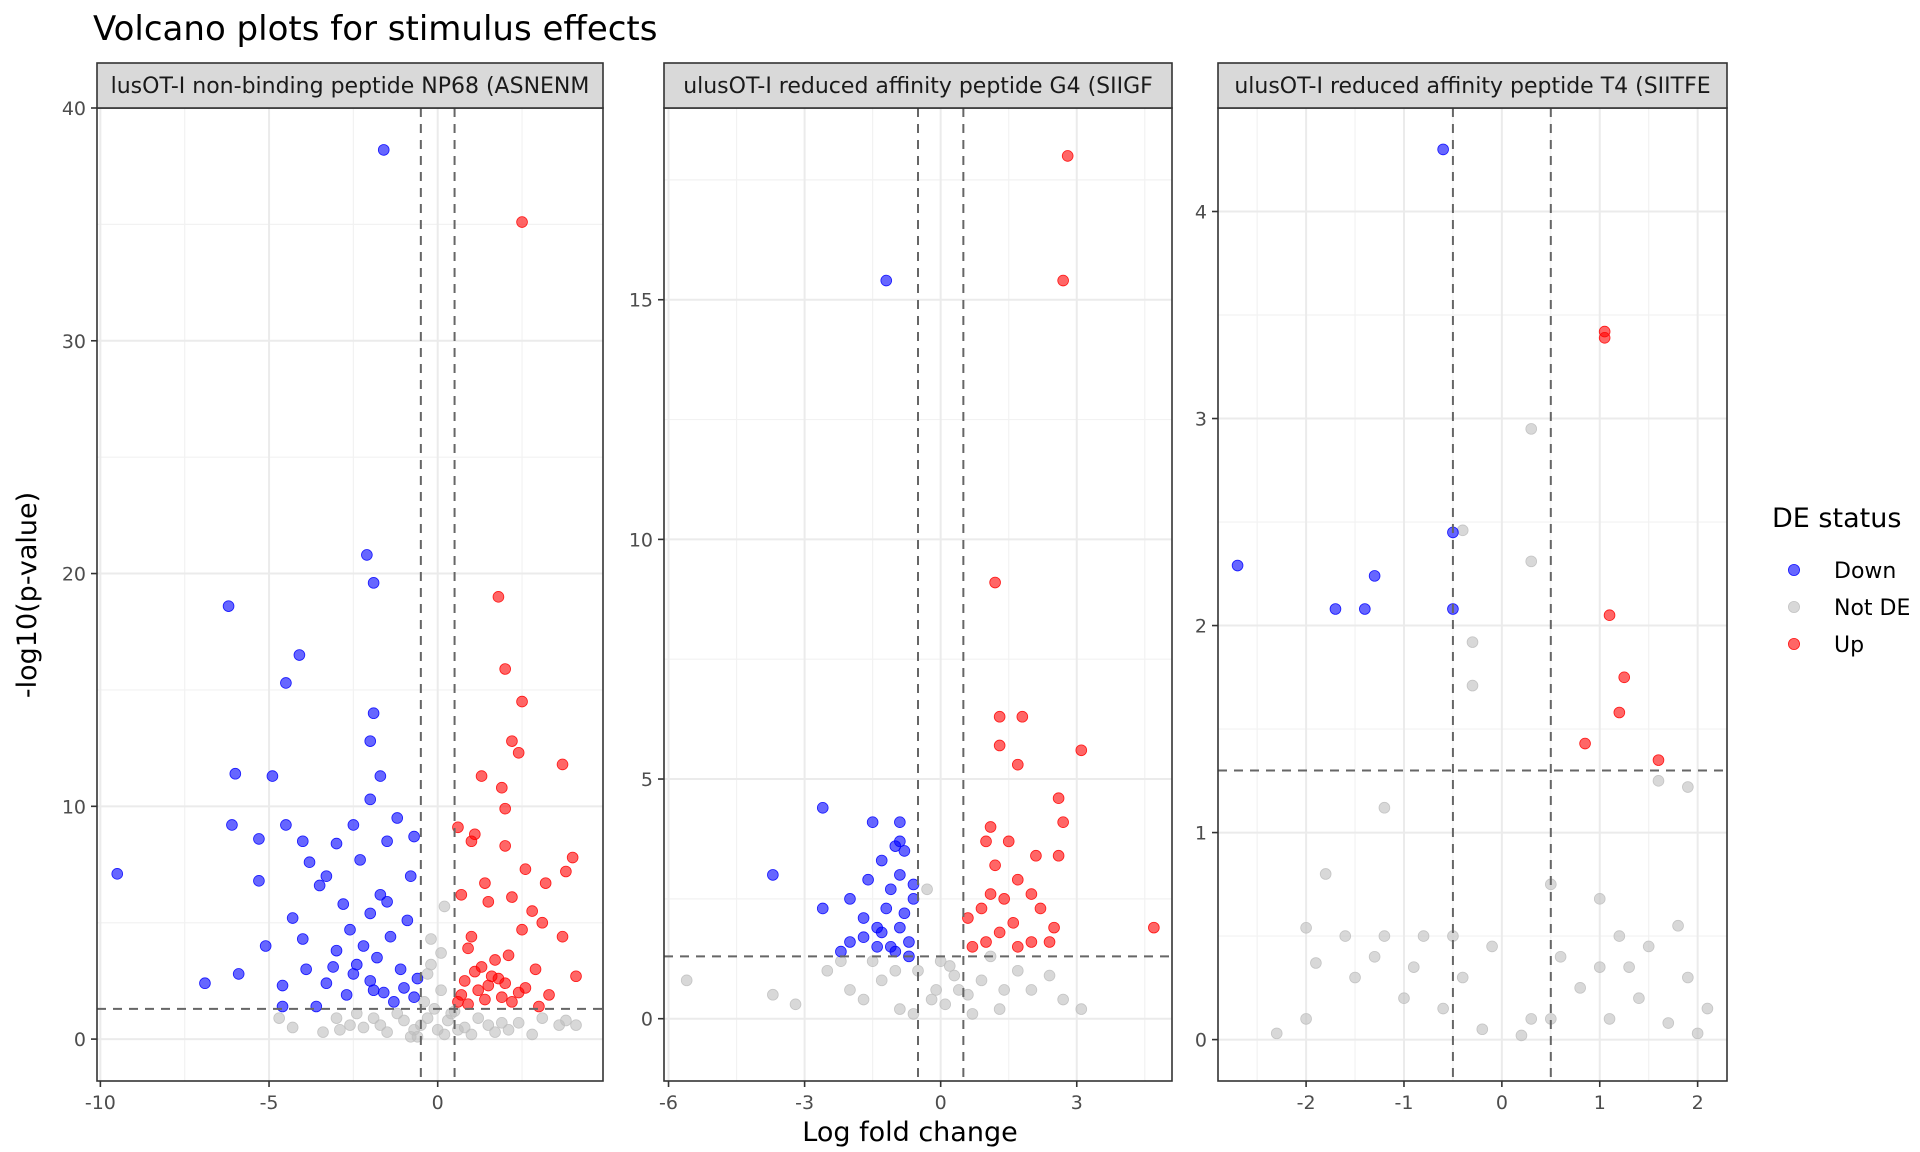 Image resolution: width=1920 pixels, height=1152 pixels. I want to click on legend-key-not-de, so click(1794, 607).